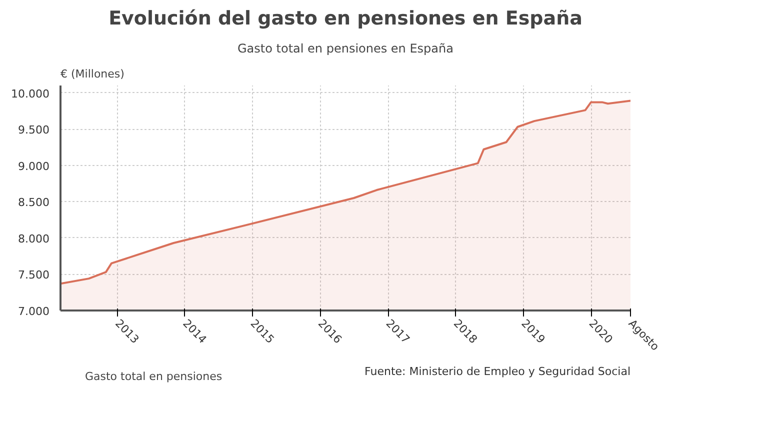 This screenshot has height=440, width=780. I want to click on y-tick-label: 8.000, so click(34, 239).